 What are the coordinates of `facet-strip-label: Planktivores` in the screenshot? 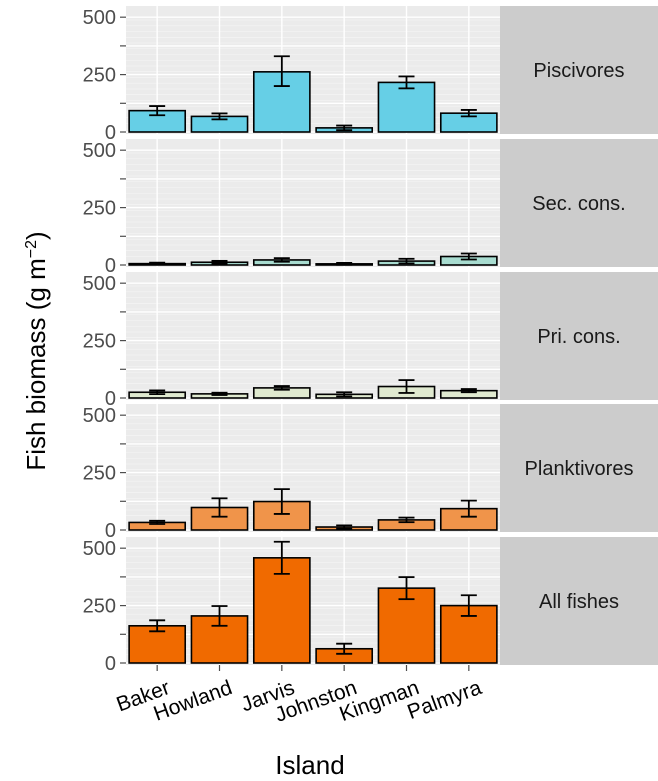 It's located at (579, 469).